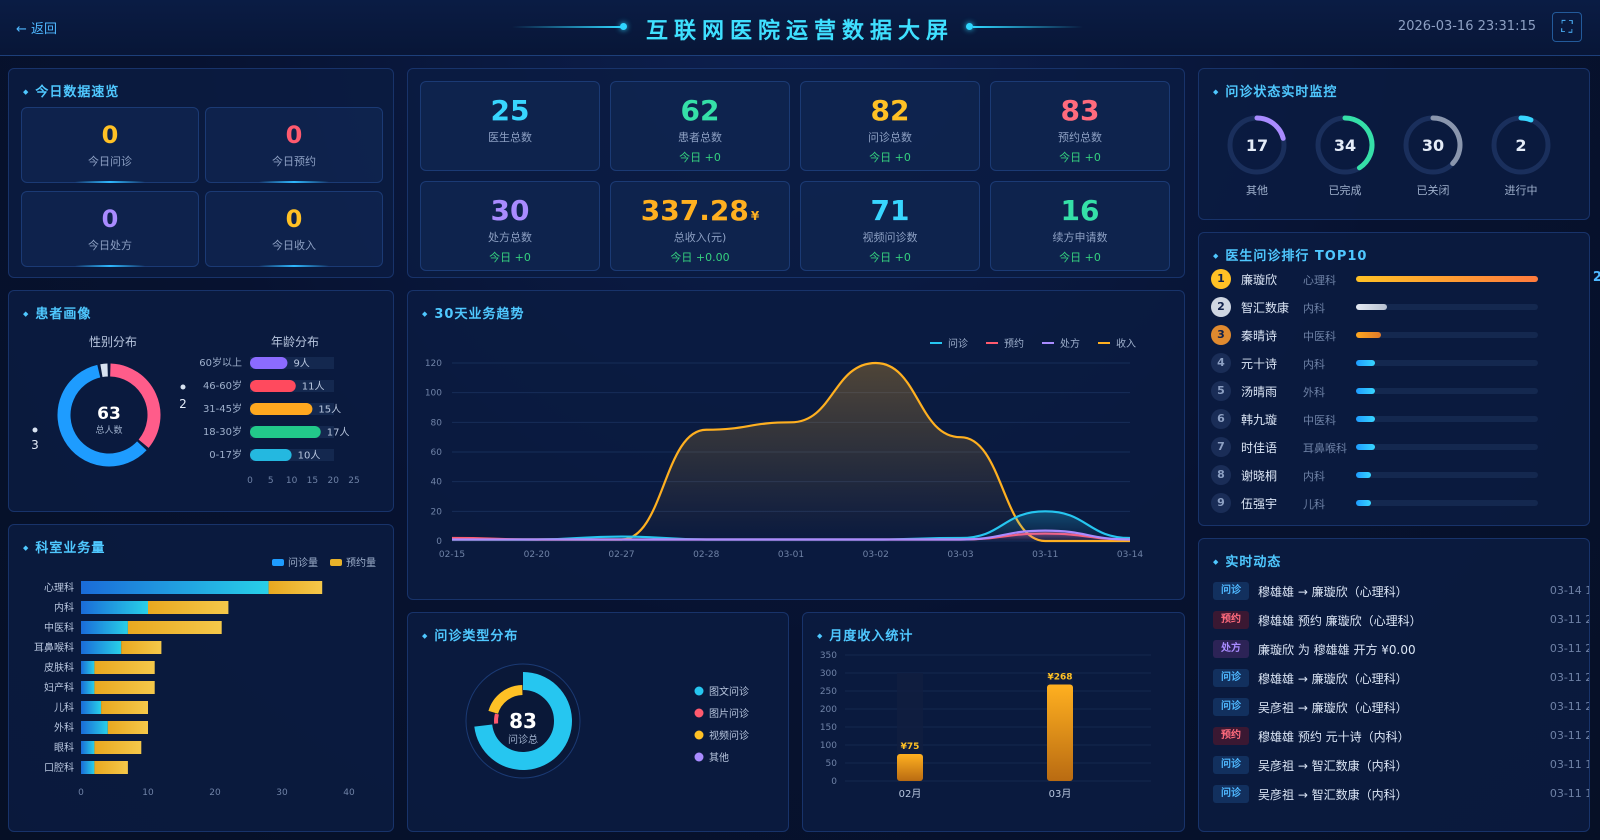 This screenshot has width=1600, height=840. Describe the element at coordinates (1259, 392) in the screenshot. I see `doctor-name: 汤晴雨` at that location.